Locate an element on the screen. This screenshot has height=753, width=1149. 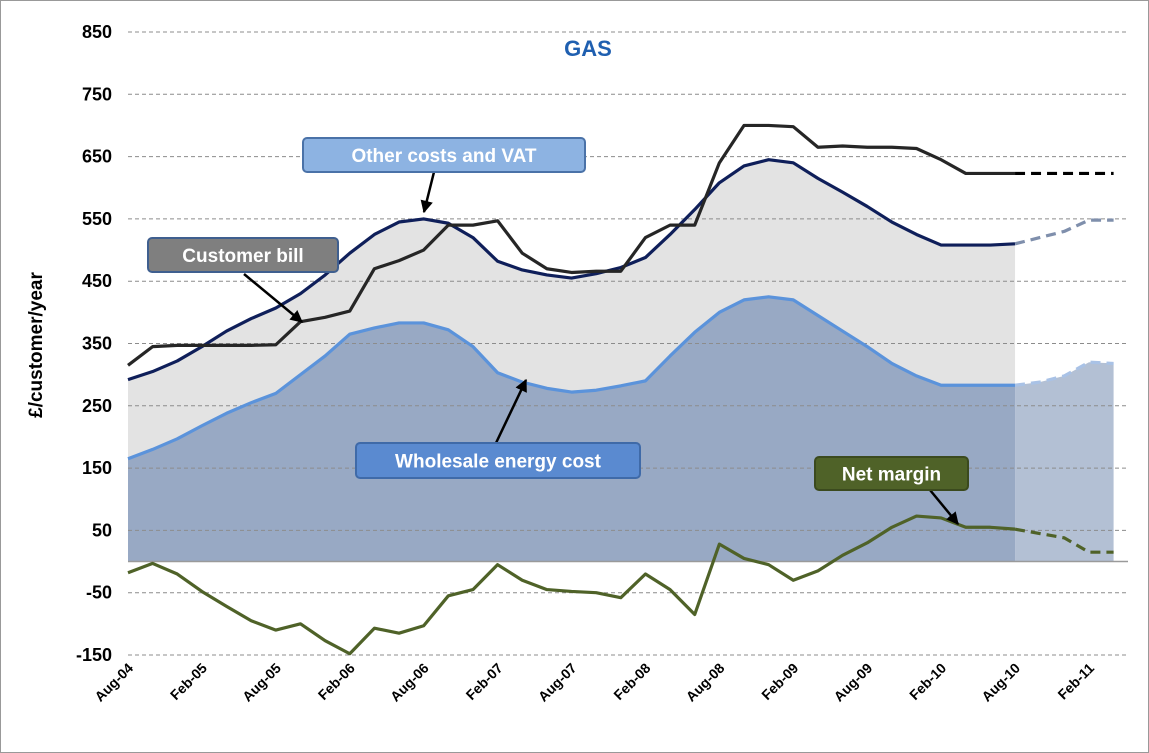
y-tick-label: 450 is located at coordinates (97, 281).